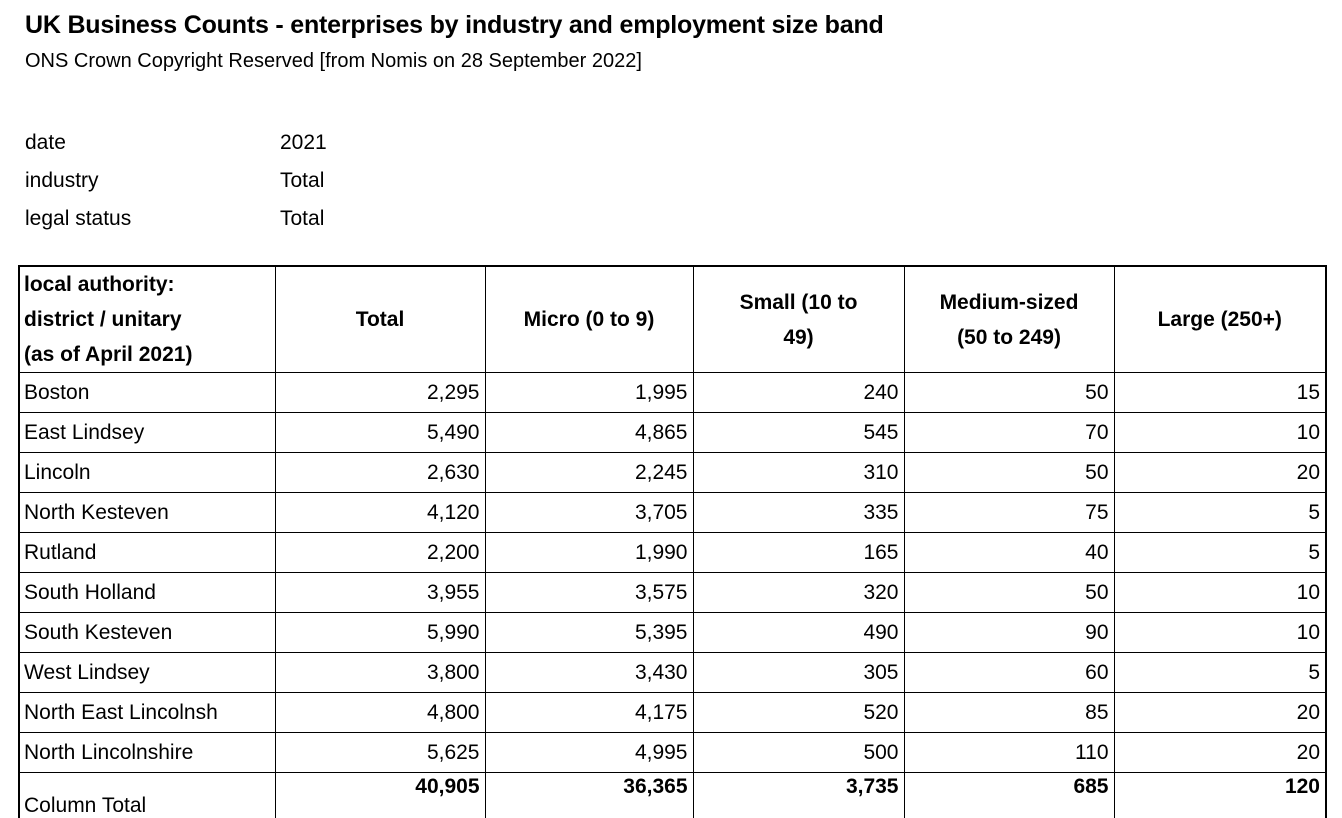 The image size is (1342, 818). Describe the element at coordinates (147, 592) in the screenshot. I see `row-label-cell: South Holland` at that location.